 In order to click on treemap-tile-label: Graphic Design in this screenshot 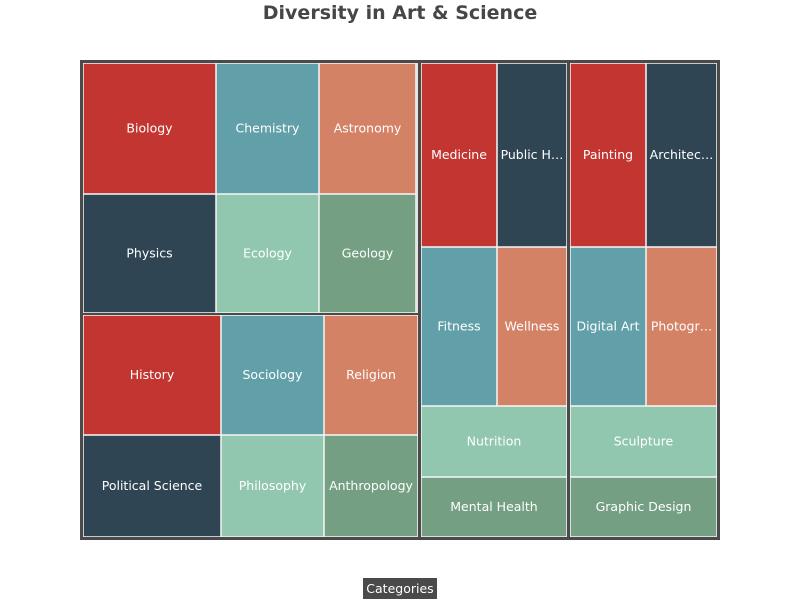, I will do `click(644, 506)`.